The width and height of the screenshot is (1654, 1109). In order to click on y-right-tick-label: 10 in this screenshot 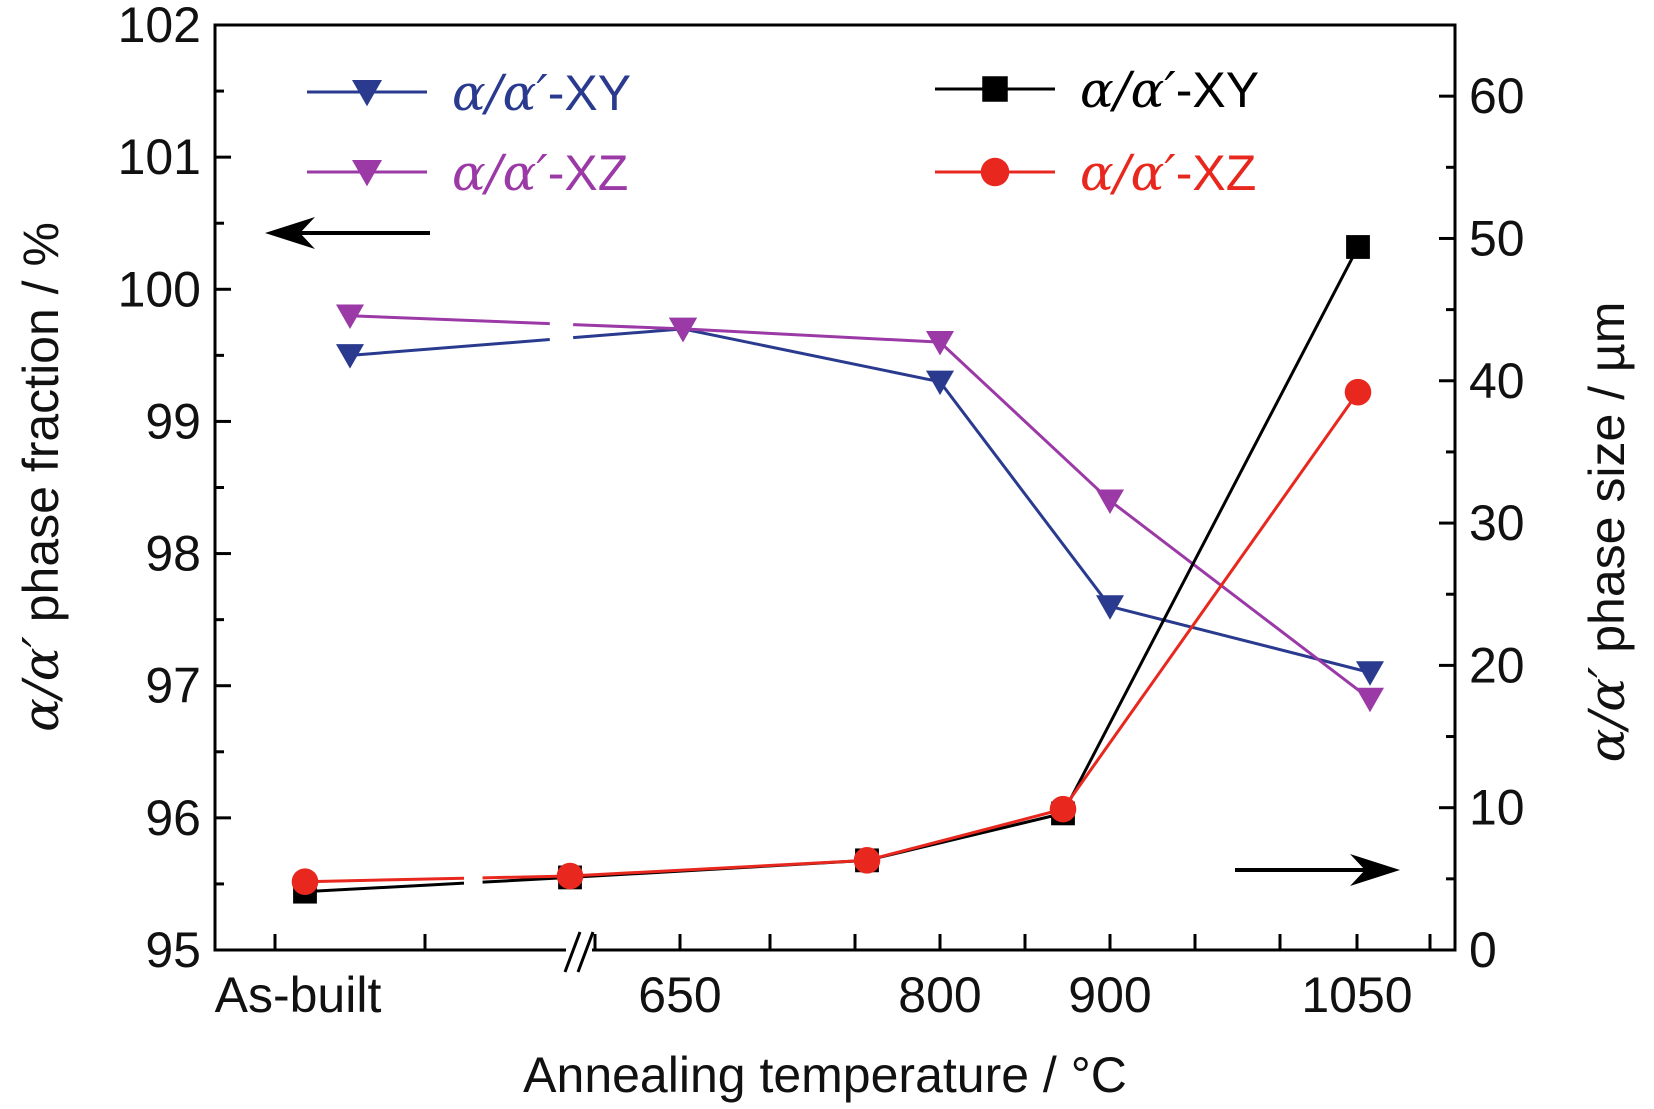, I will do `click(1497, 808)`.